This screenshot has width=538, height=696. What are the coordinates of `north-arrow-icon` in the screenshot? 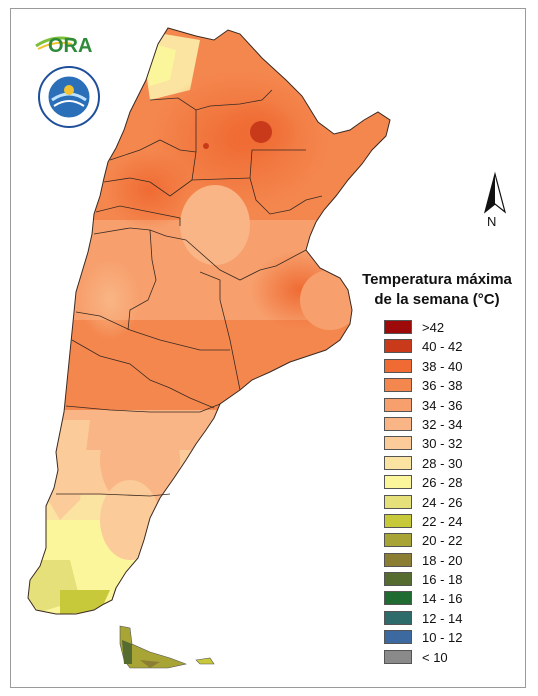 It's located at (495, 192).